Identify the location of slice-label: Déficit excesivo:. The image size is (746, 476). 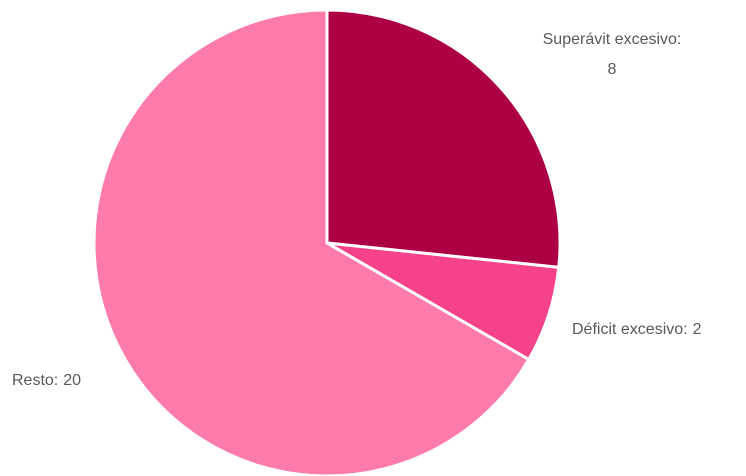
(630, 329).